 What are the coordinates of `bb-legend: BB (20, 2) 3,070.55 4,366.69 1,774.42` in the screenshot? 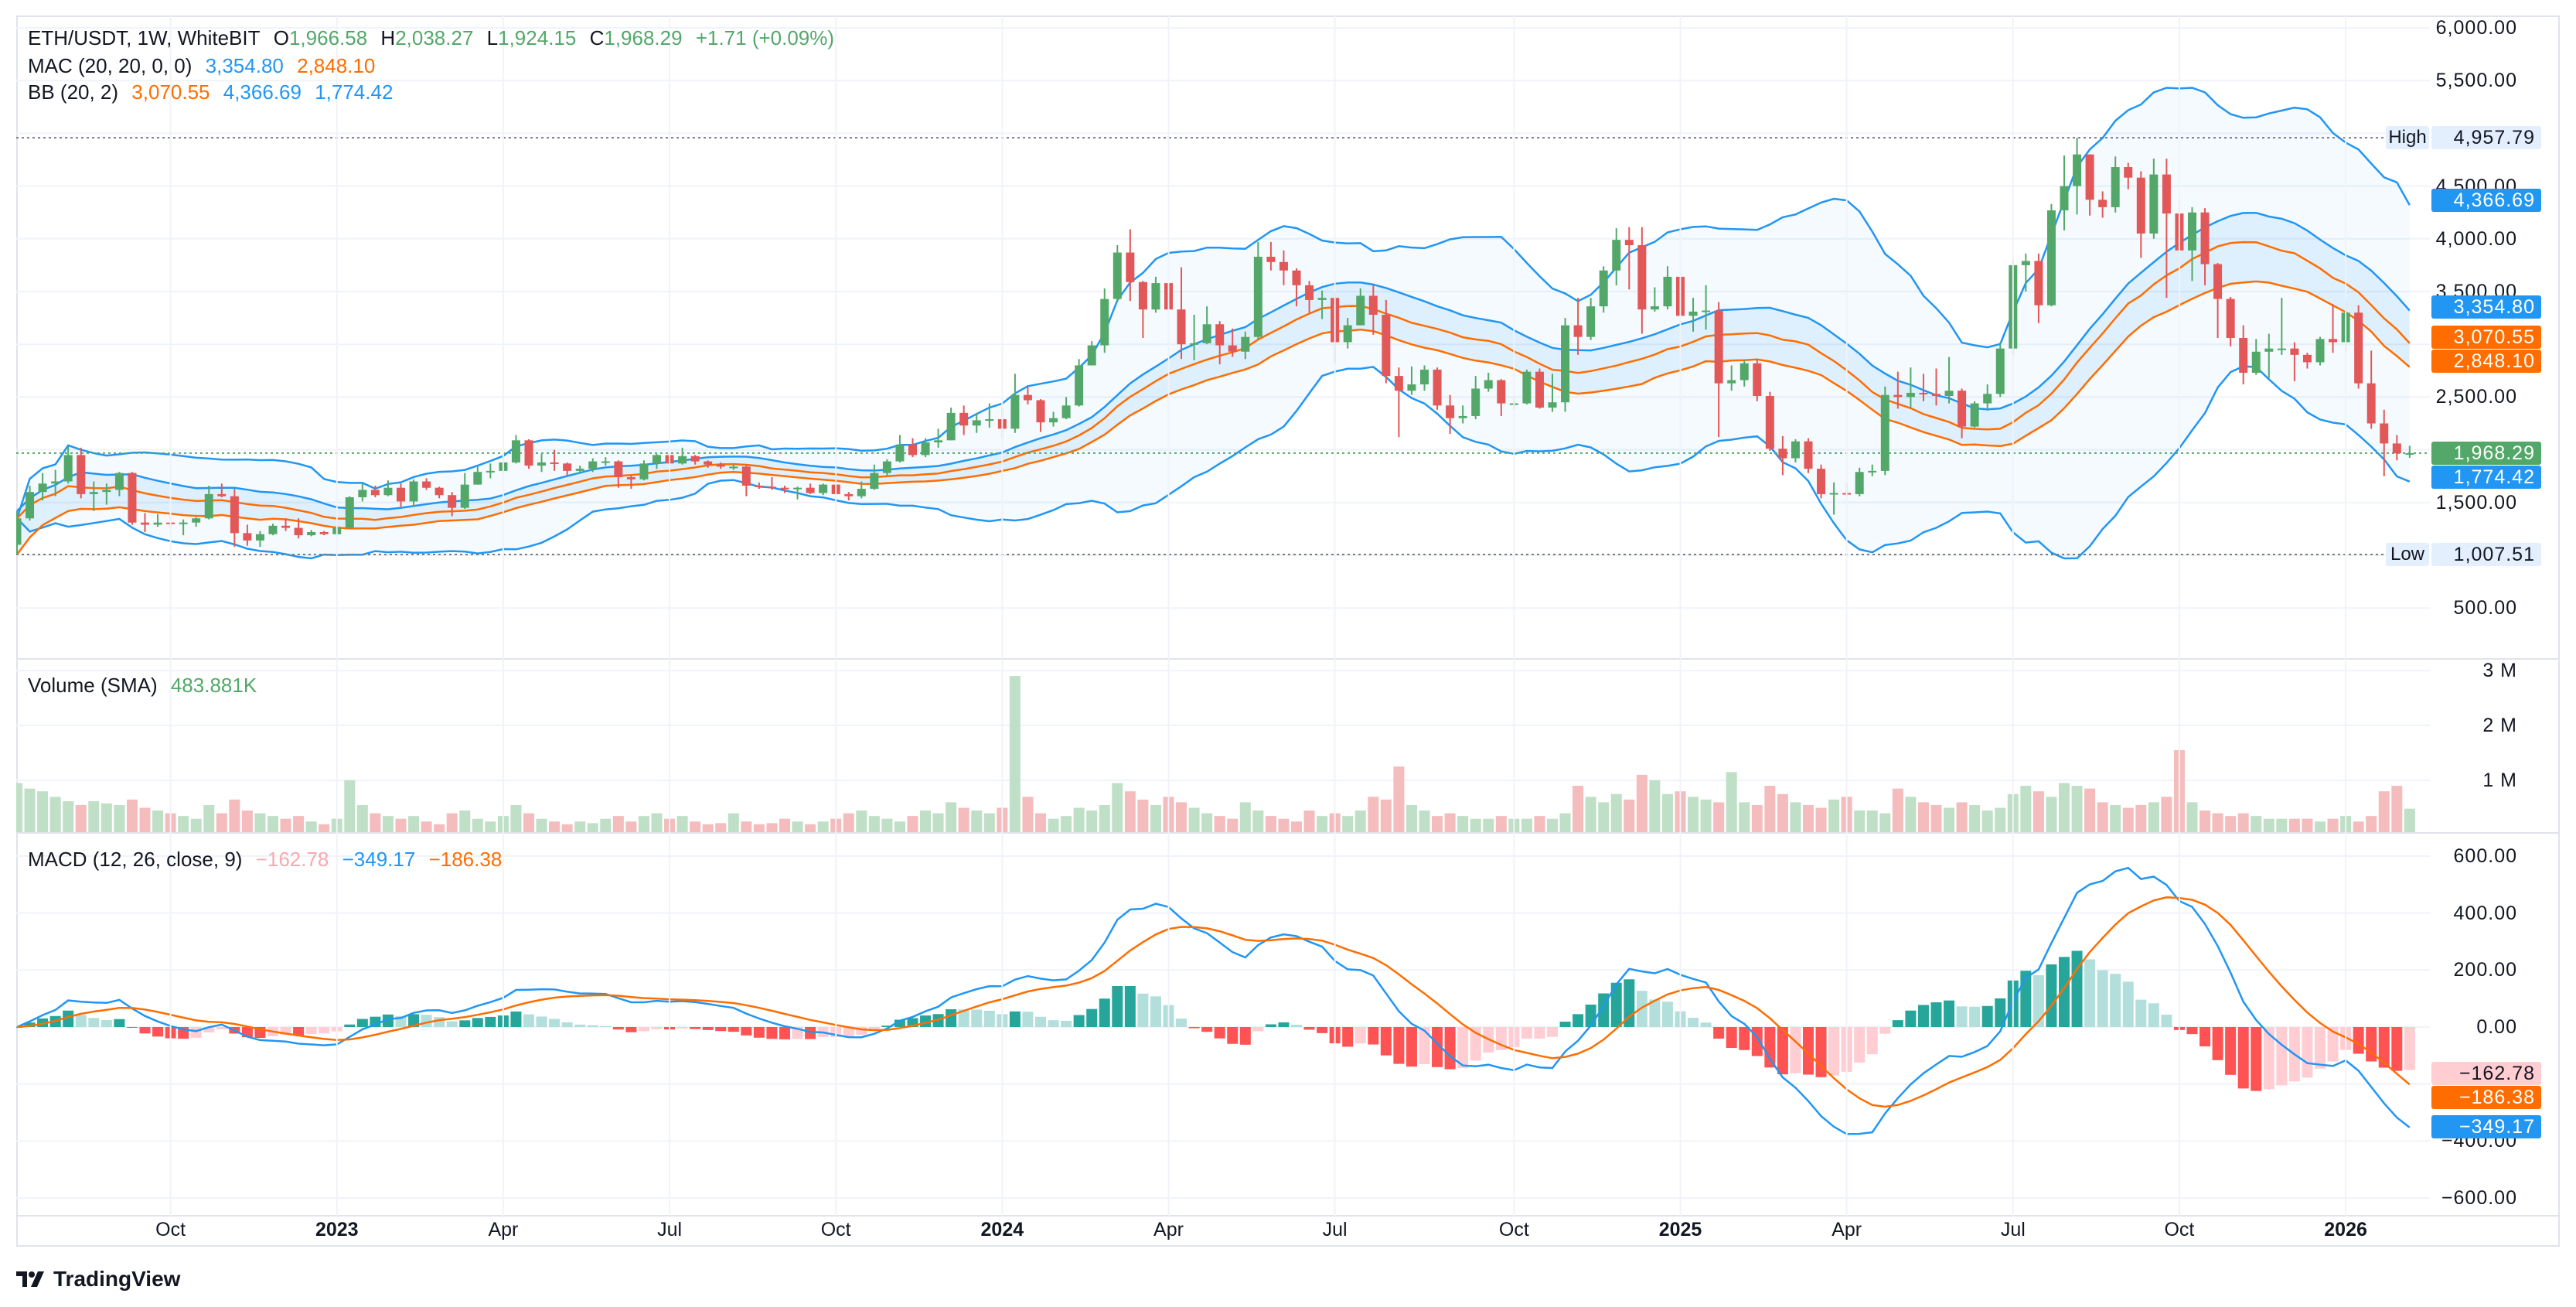 It's located at (214, 92).